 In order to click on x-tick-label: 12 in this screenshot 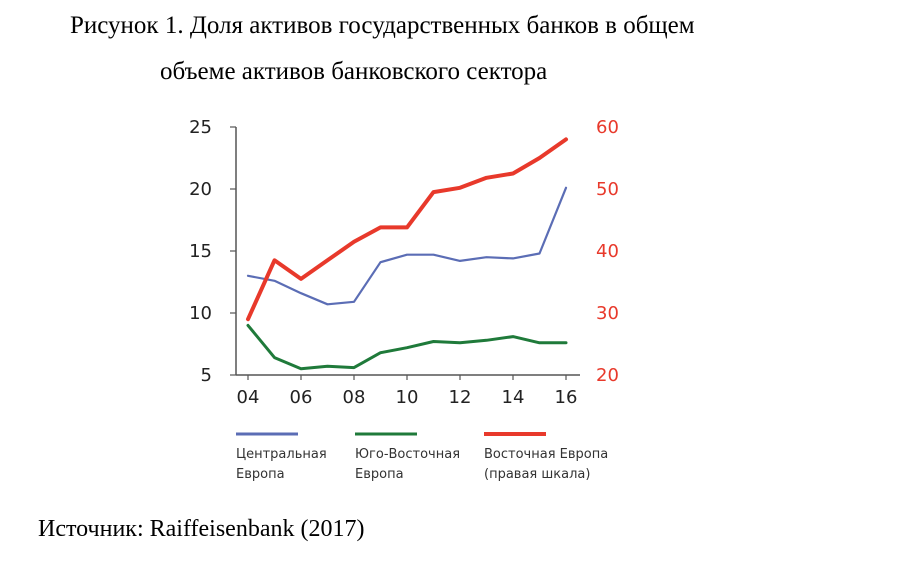, I will do `click(460, 397)`.